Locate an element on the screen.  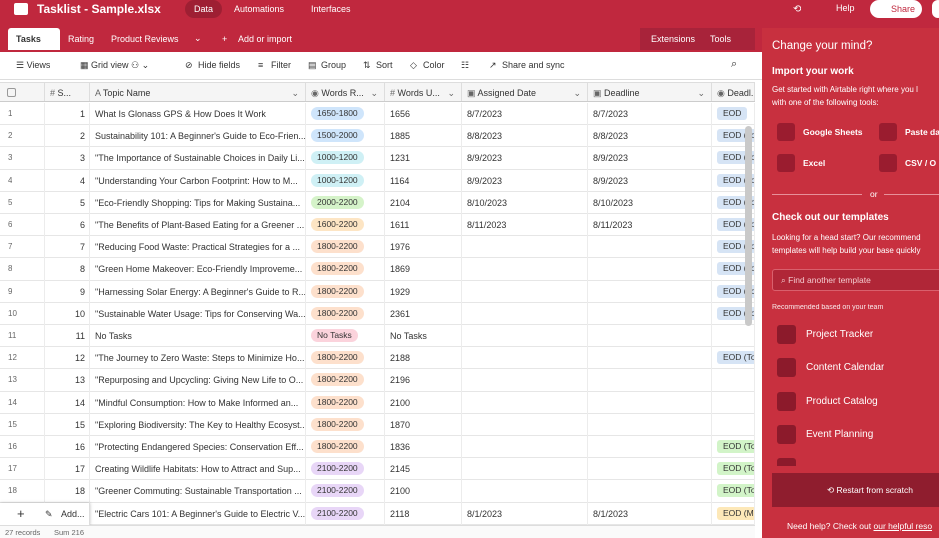
tools: Tools is located at coordinates (721, 39).